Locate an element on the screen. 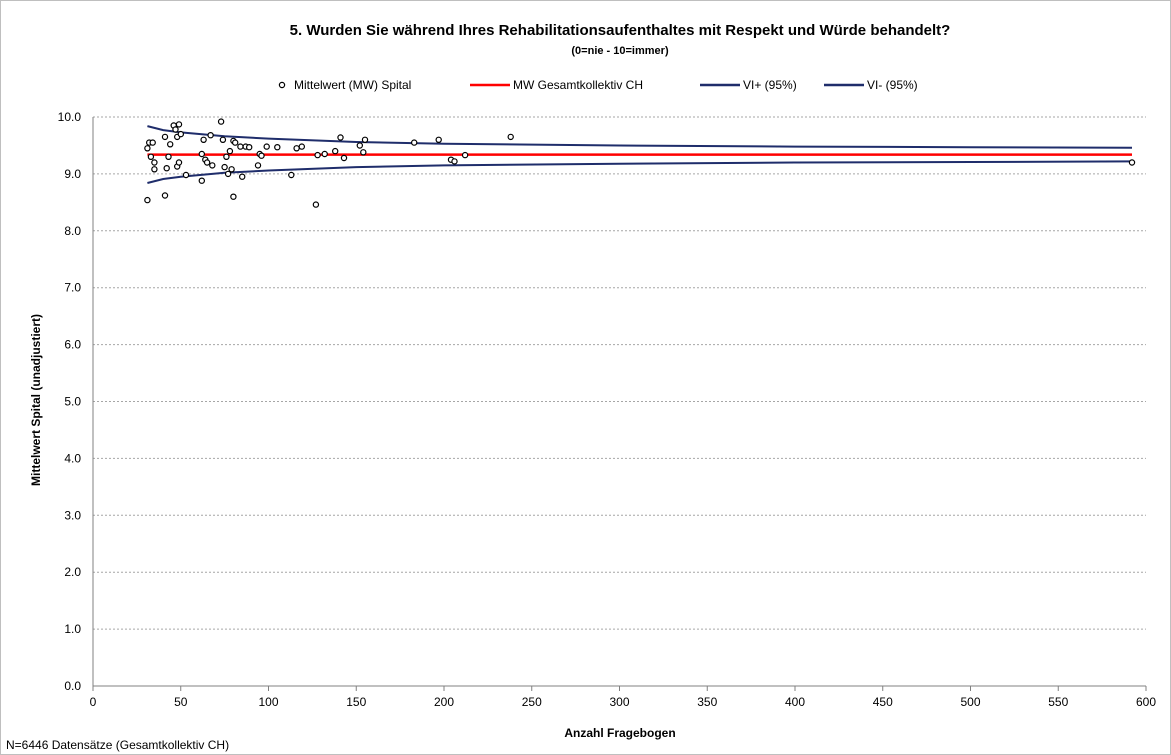  y-tick-label: 6.0 is located at coordinates (72, 345).